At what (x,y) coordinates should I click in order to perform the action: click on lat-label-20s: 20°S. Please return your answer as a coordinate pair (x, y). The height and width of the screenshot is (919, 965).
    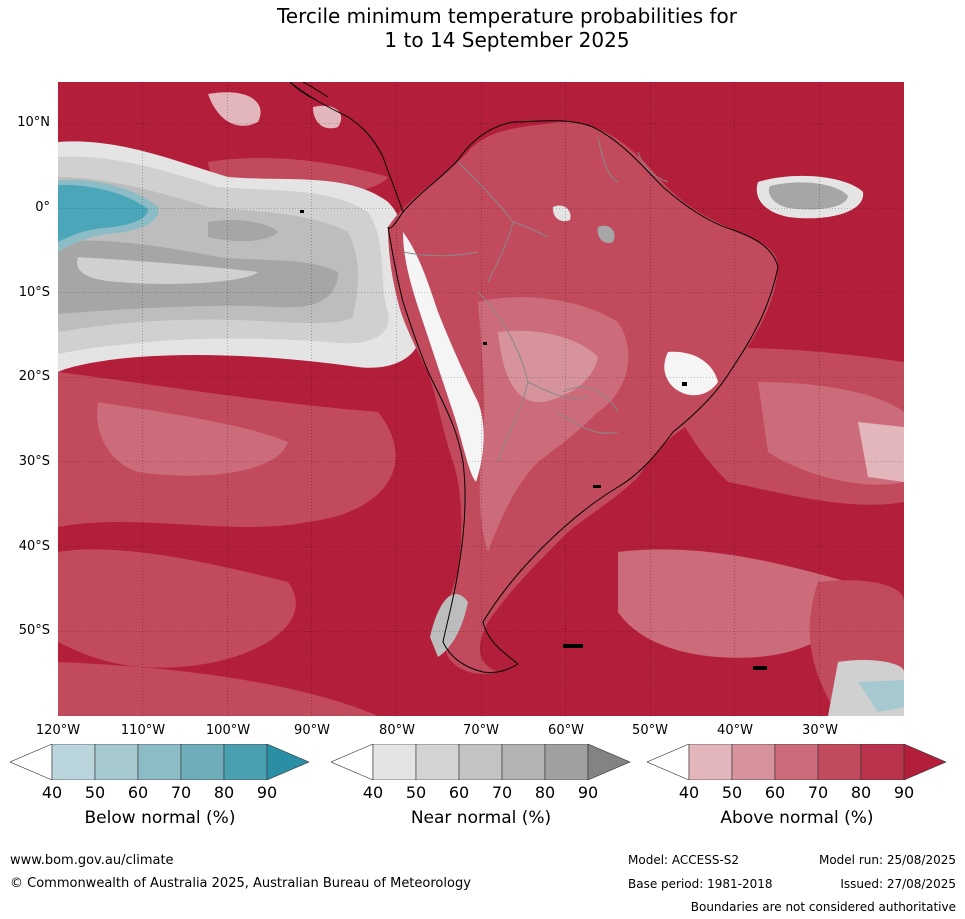
    Looking at the image, I should click on (34, 376).